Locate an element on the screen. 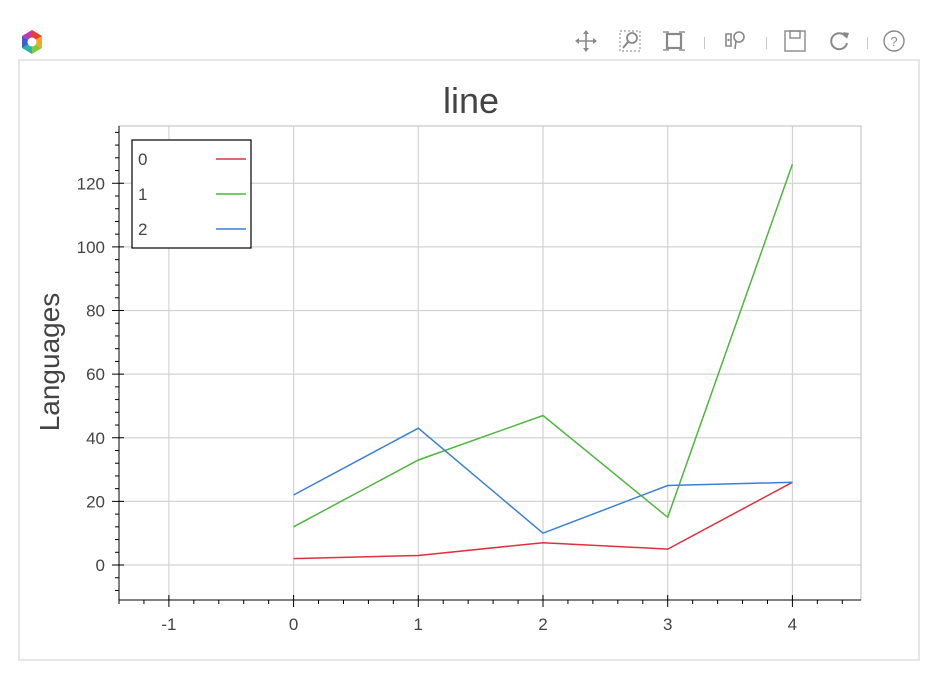 The width and height of the screenshot is (938, 677). y-tick-label: 20 is located at coordinates (95, 501).